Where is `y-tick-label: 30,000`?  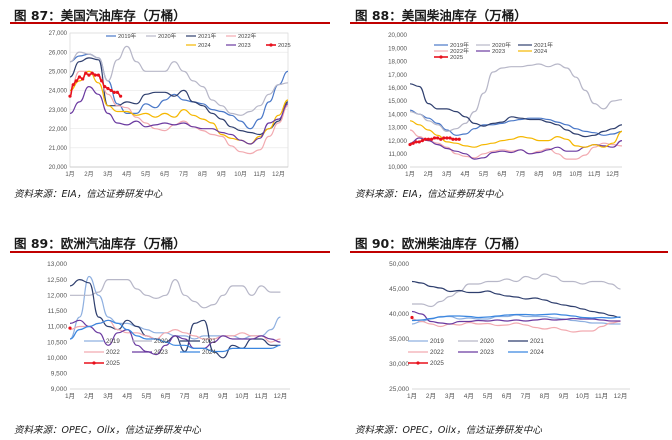
y-tick-label: 30,000 is located at coordinates (399, 364).